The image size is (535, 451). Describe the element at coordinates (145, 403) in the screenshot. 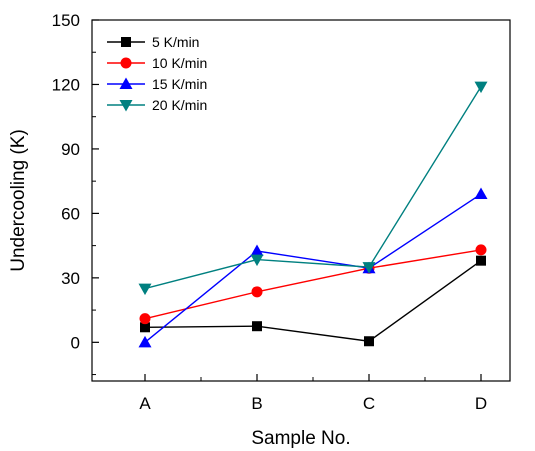

I see `x-tick-label: A` at that location.